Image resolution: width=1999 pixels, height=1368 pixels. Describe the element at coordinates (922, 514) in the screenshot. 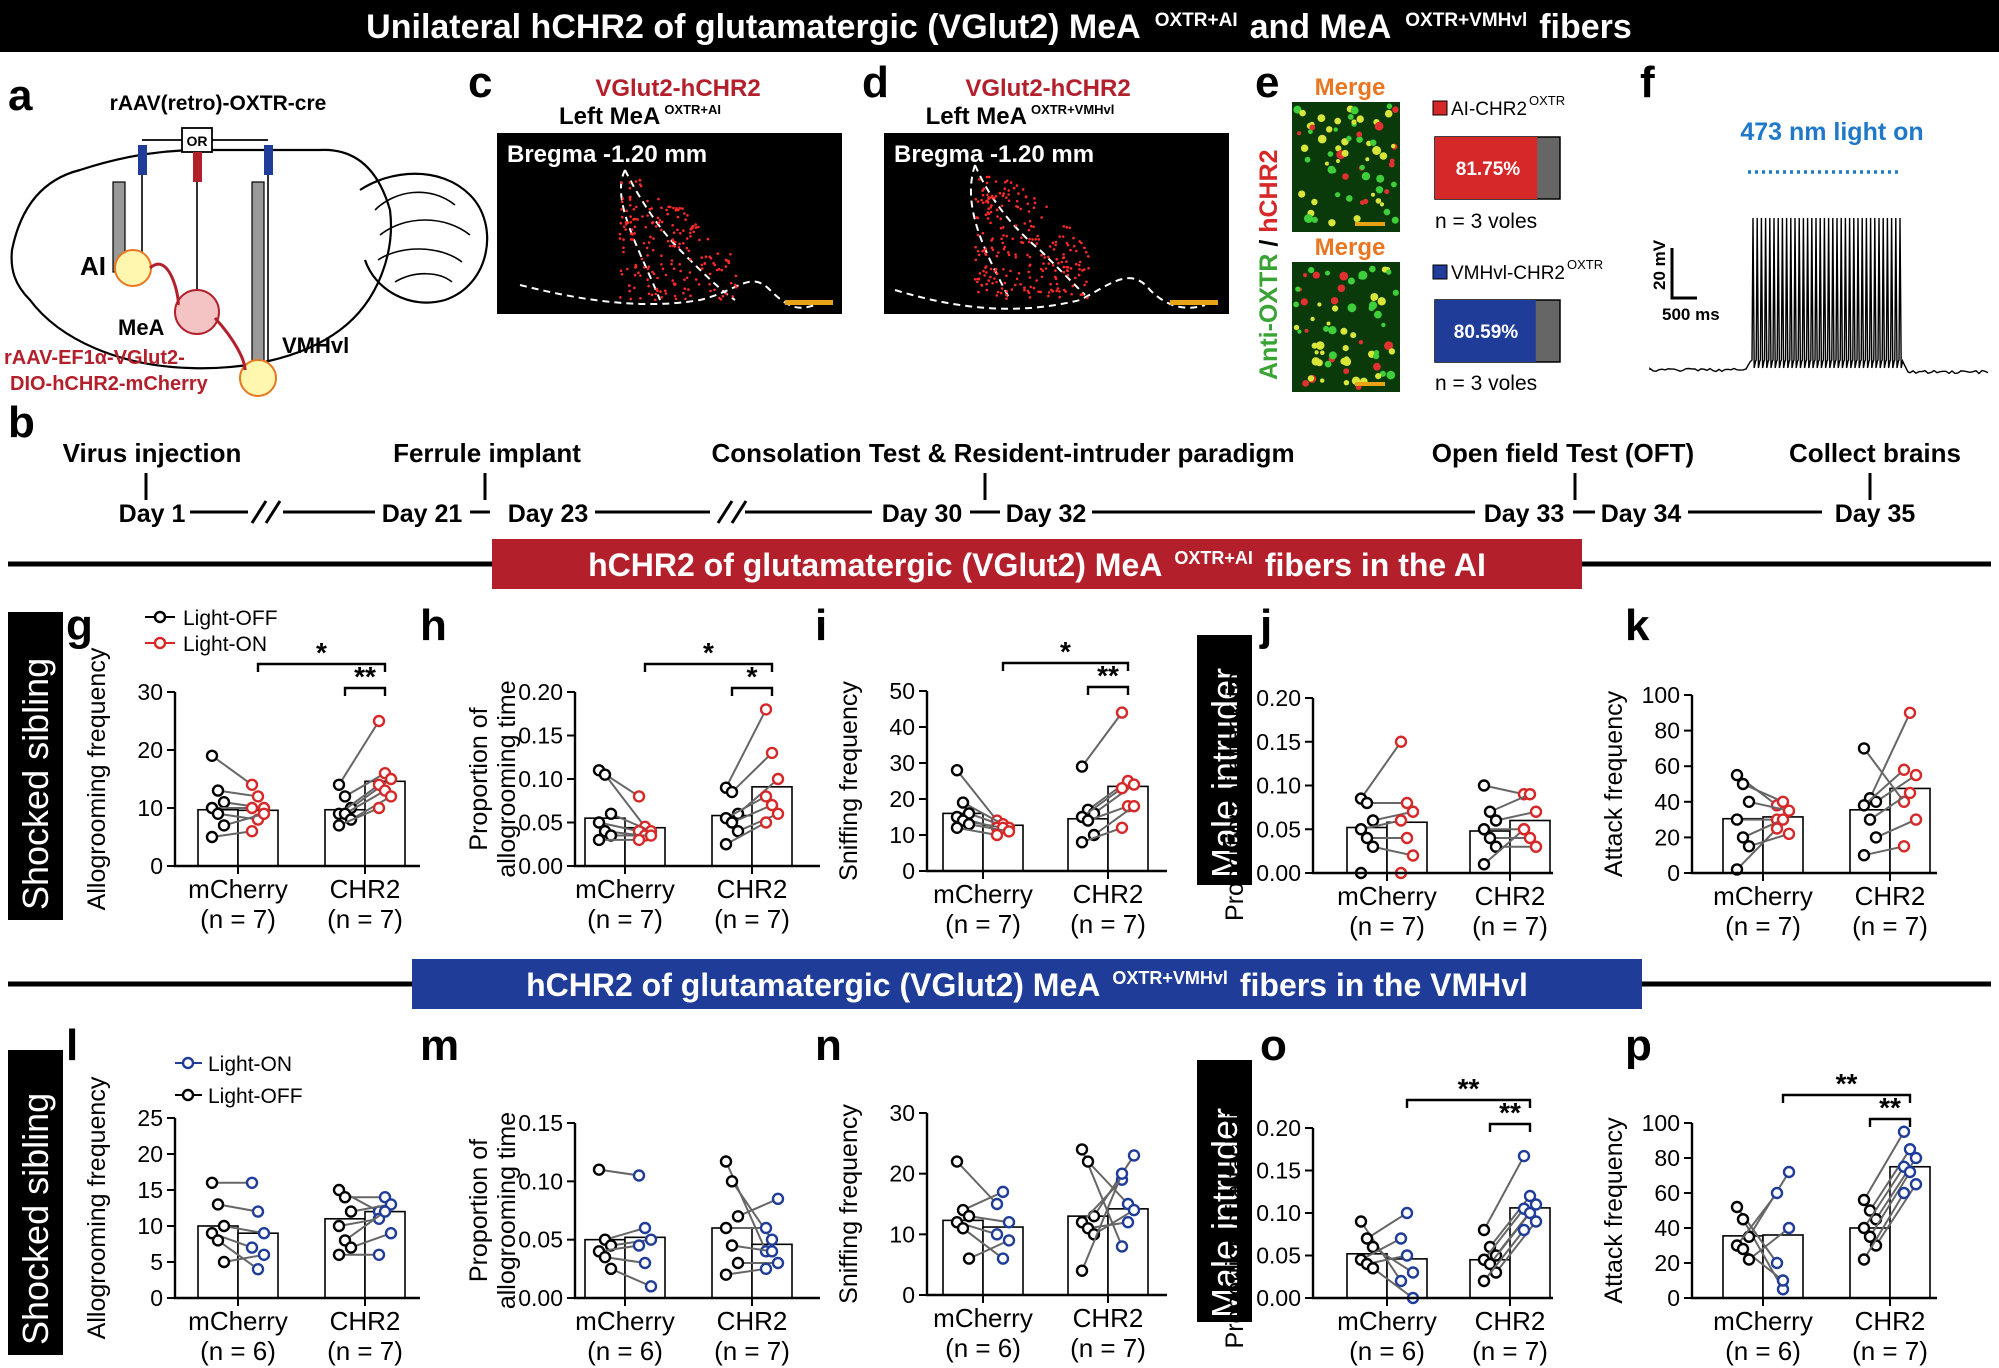

I see `day-30: Day 30` at that location.